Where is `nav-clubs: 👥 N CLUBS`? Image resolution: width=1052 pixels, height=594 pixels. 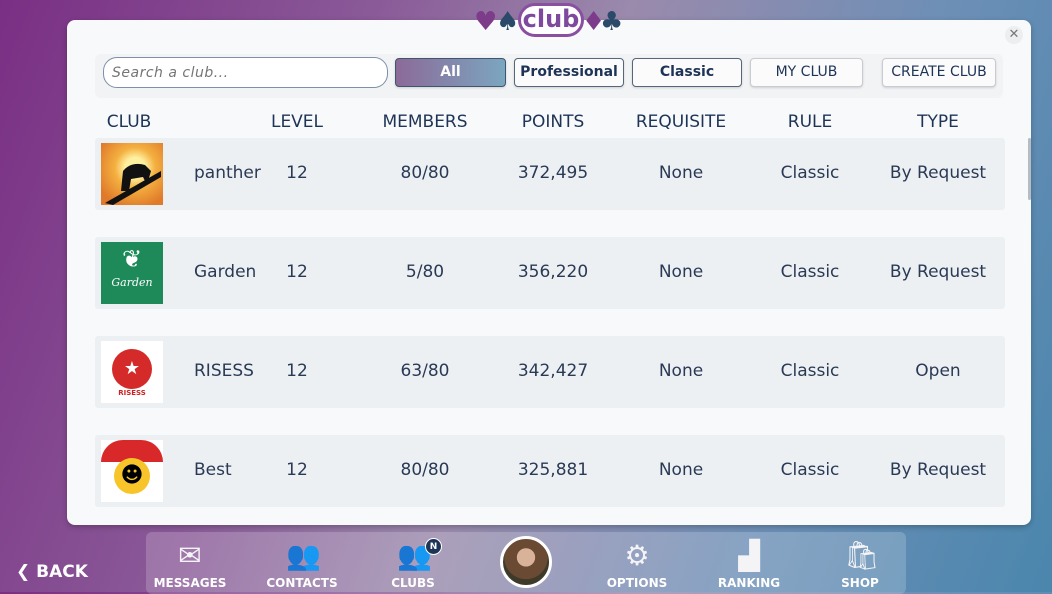 nav-clubs: 👥 N CLUBS is located at coordinates (413, 562).